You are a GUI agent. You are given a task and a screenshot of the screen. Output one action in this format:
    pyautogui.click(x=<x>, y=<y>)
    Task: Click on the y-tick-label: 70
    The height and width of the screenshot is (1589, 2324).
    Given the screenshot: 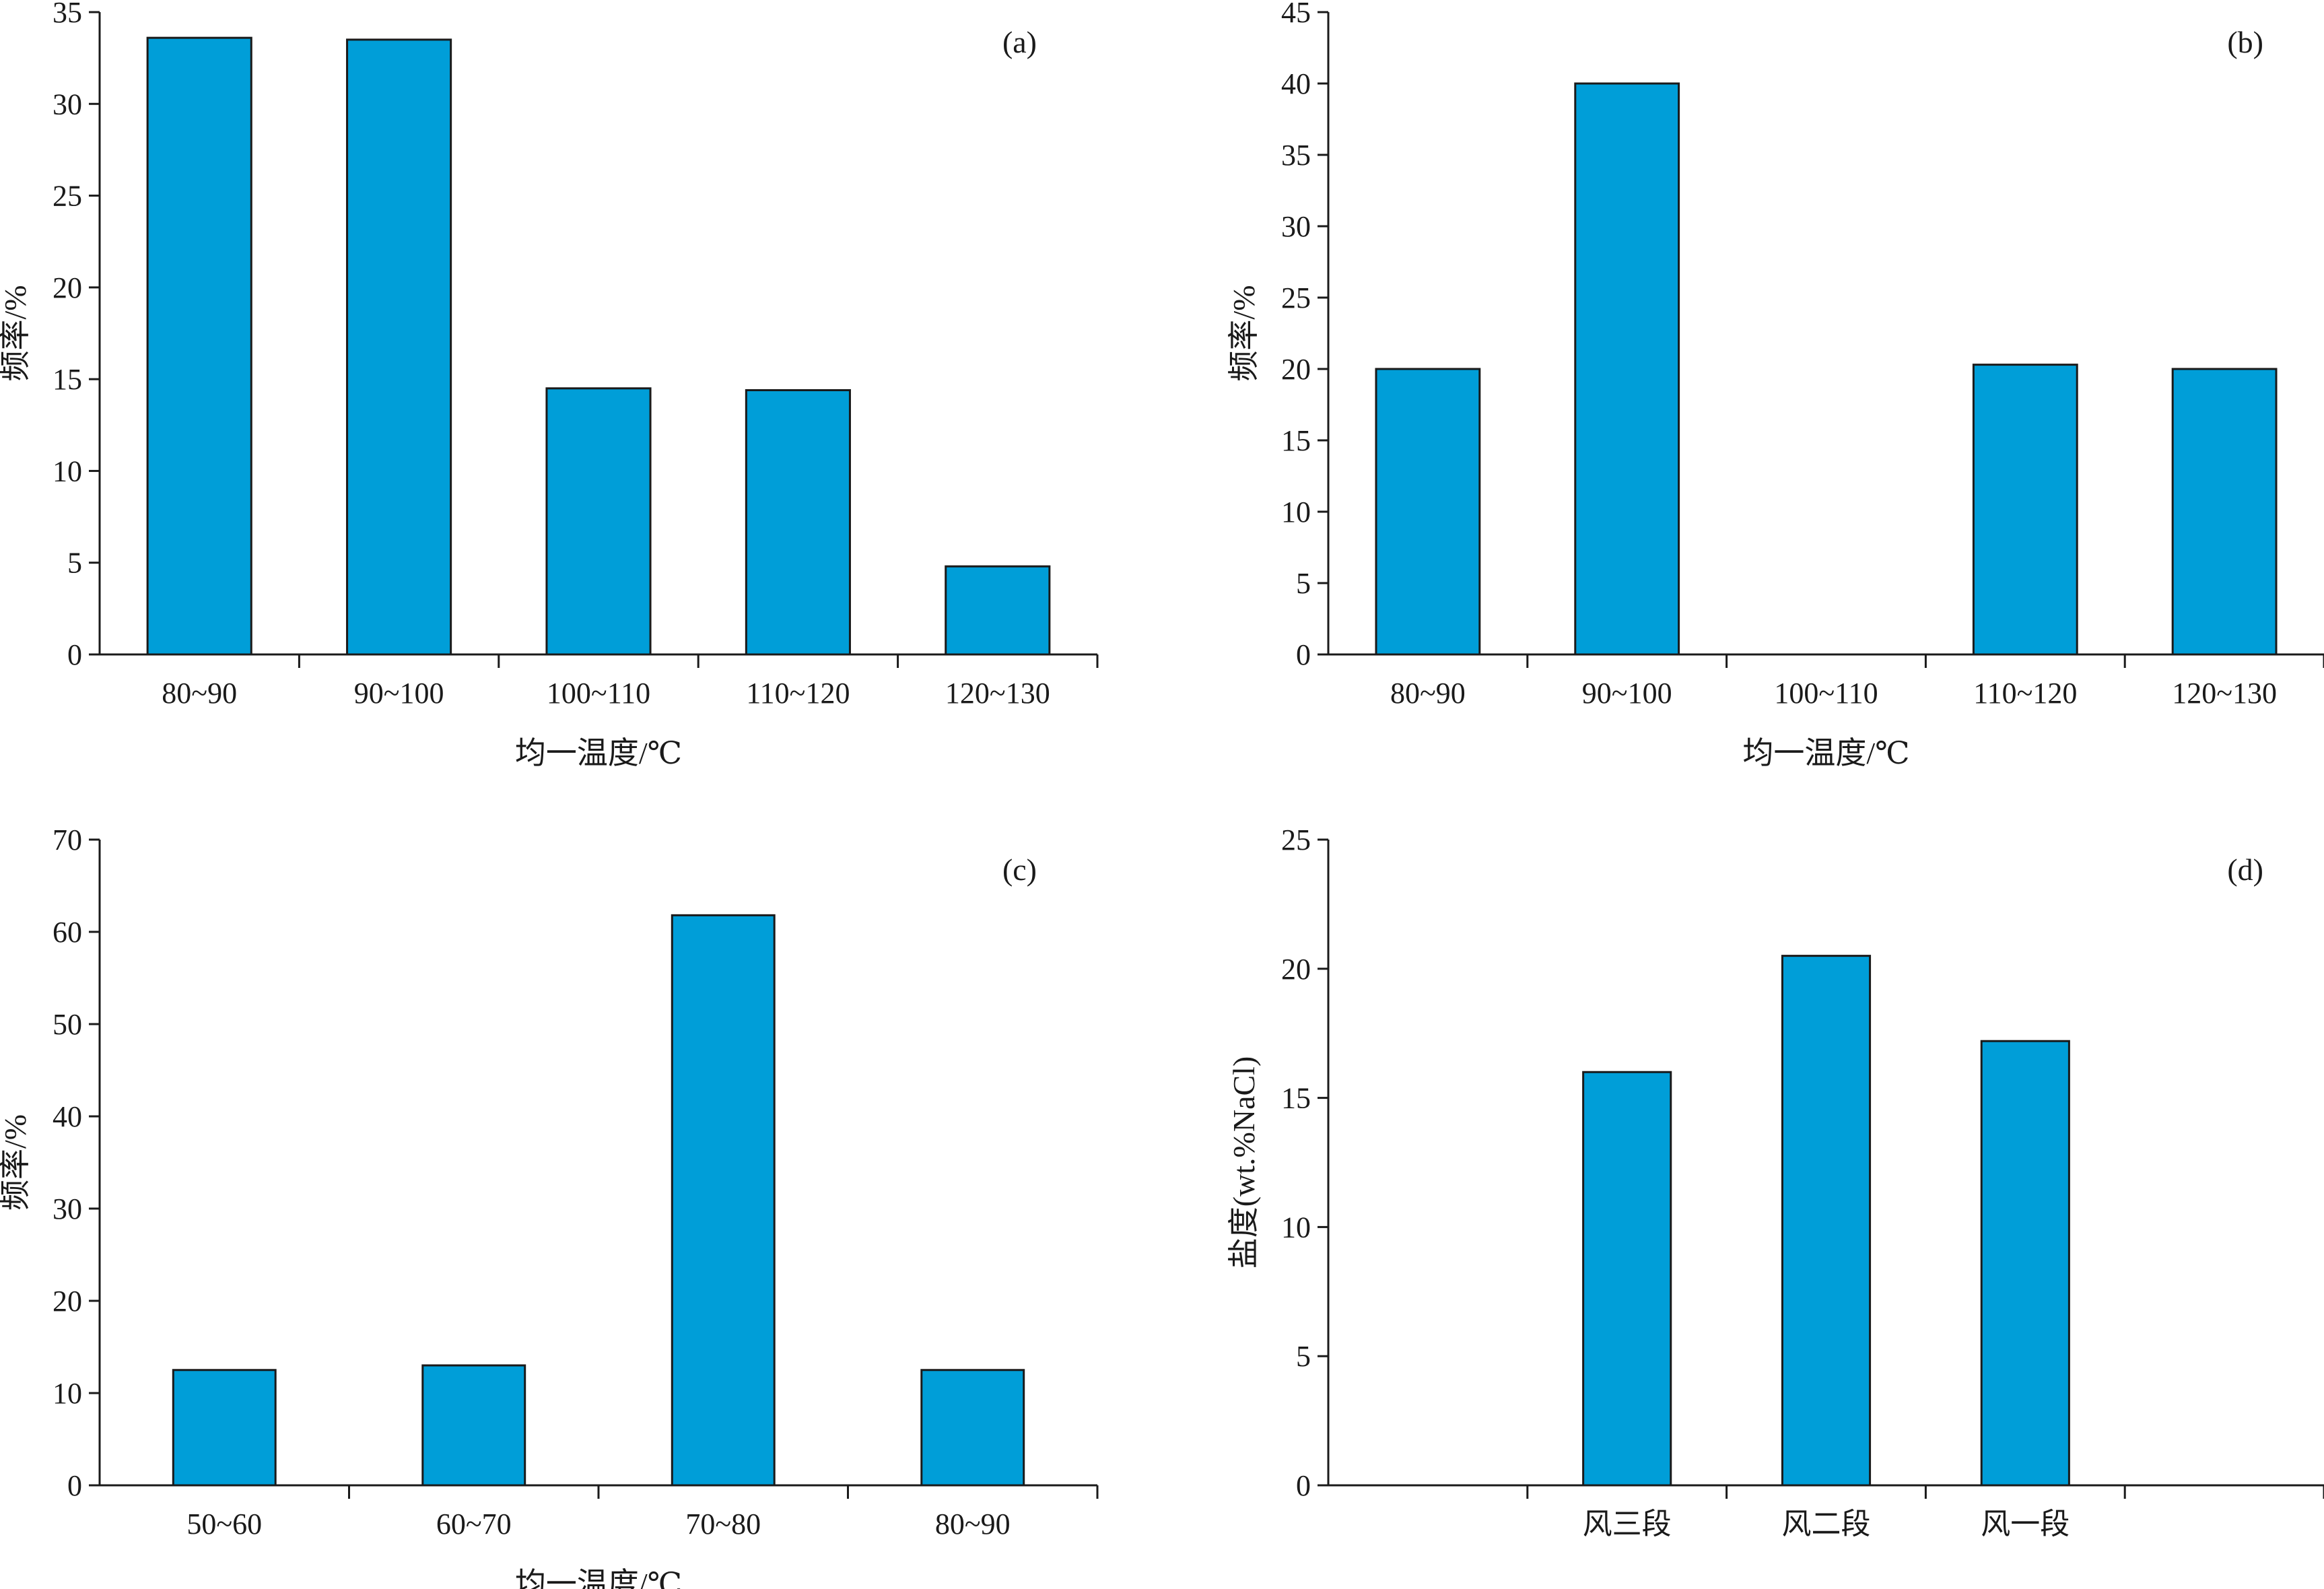 What is the action you would take?
    pyautogui.click(x=67, y=839)
    